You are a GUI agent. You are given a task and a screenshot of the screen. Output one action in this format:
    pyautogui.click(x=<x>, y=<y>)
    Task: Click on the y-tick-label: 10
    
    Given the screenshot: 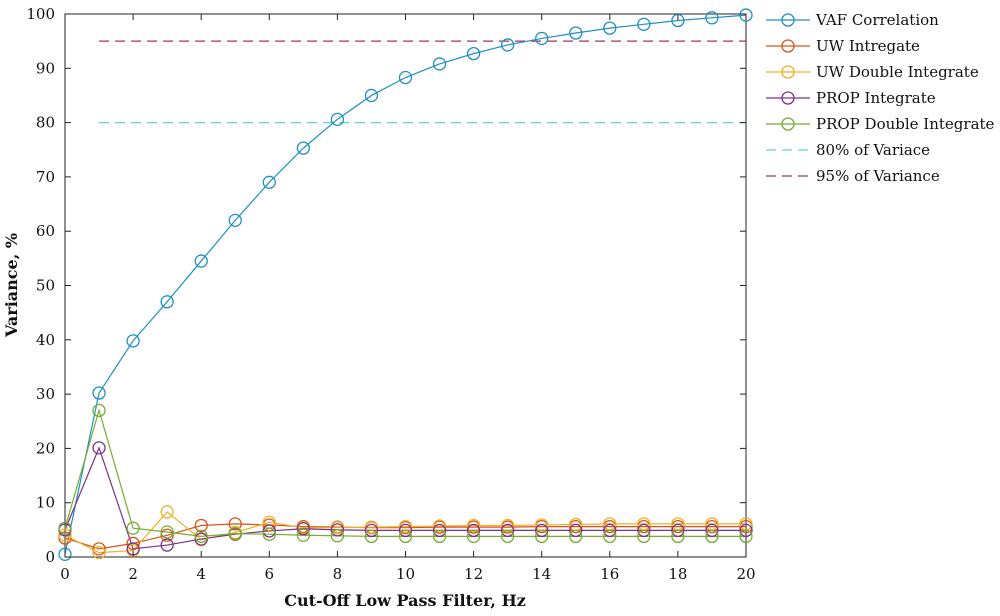 What is the action you would take?
    pyautogui.click(x=45, y=503)
    